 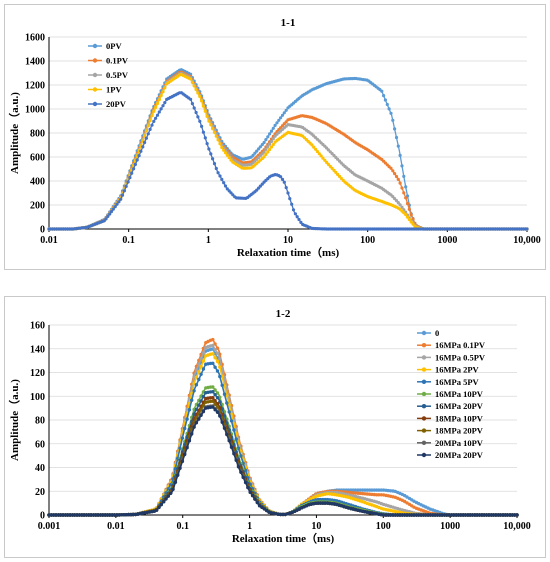 What do you see at coordinates (116, 104) in the screenshot?
I see `chart1-legend-label-4: 20PV` at bounding box center [116, 104].